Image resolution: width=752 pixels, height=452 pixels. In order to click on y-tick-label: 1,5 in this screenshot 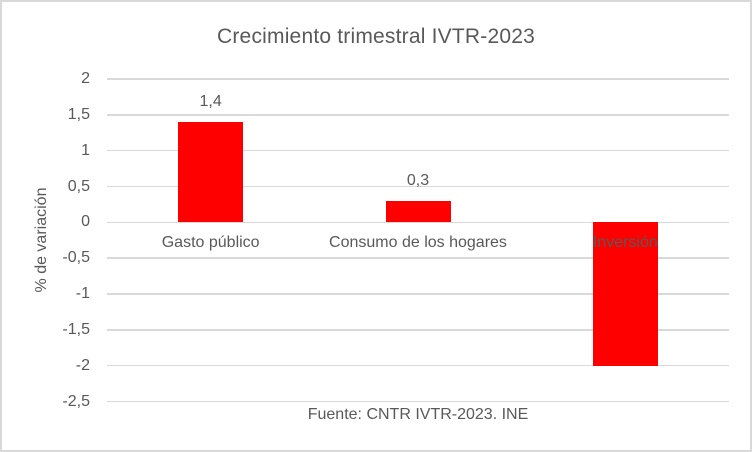, I will do `click(78, 114)`.